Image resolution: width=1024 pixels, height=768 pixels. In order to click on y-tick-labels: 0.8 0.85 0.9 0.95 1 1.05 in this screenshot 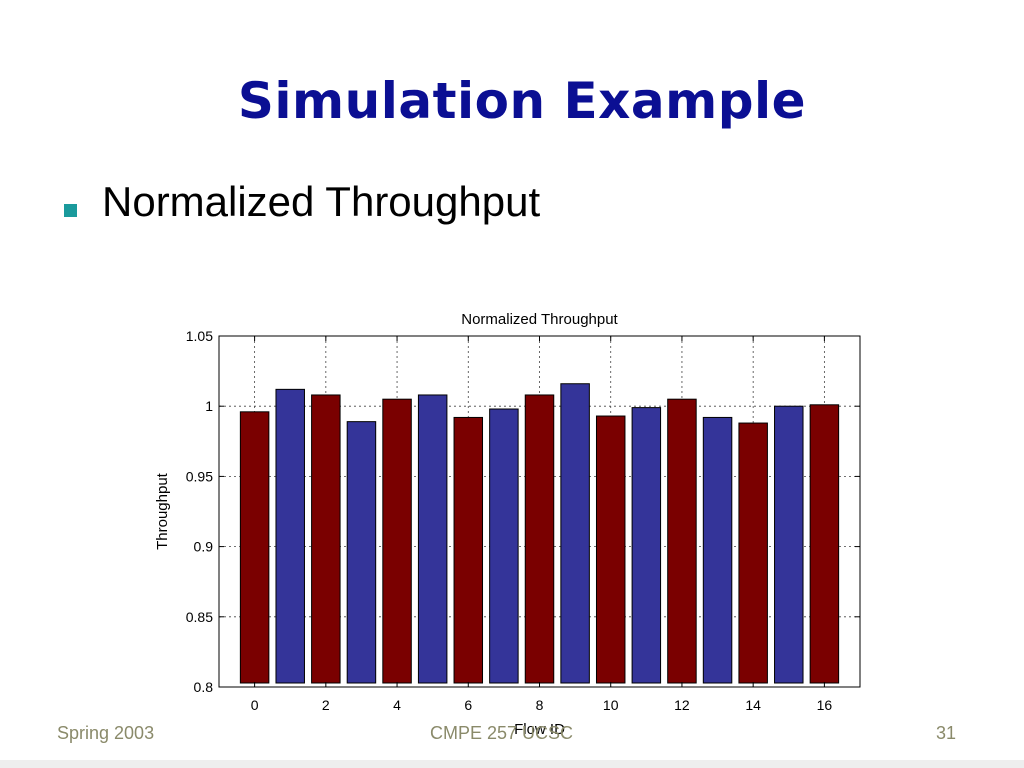, I will do `click(199, 511)`.